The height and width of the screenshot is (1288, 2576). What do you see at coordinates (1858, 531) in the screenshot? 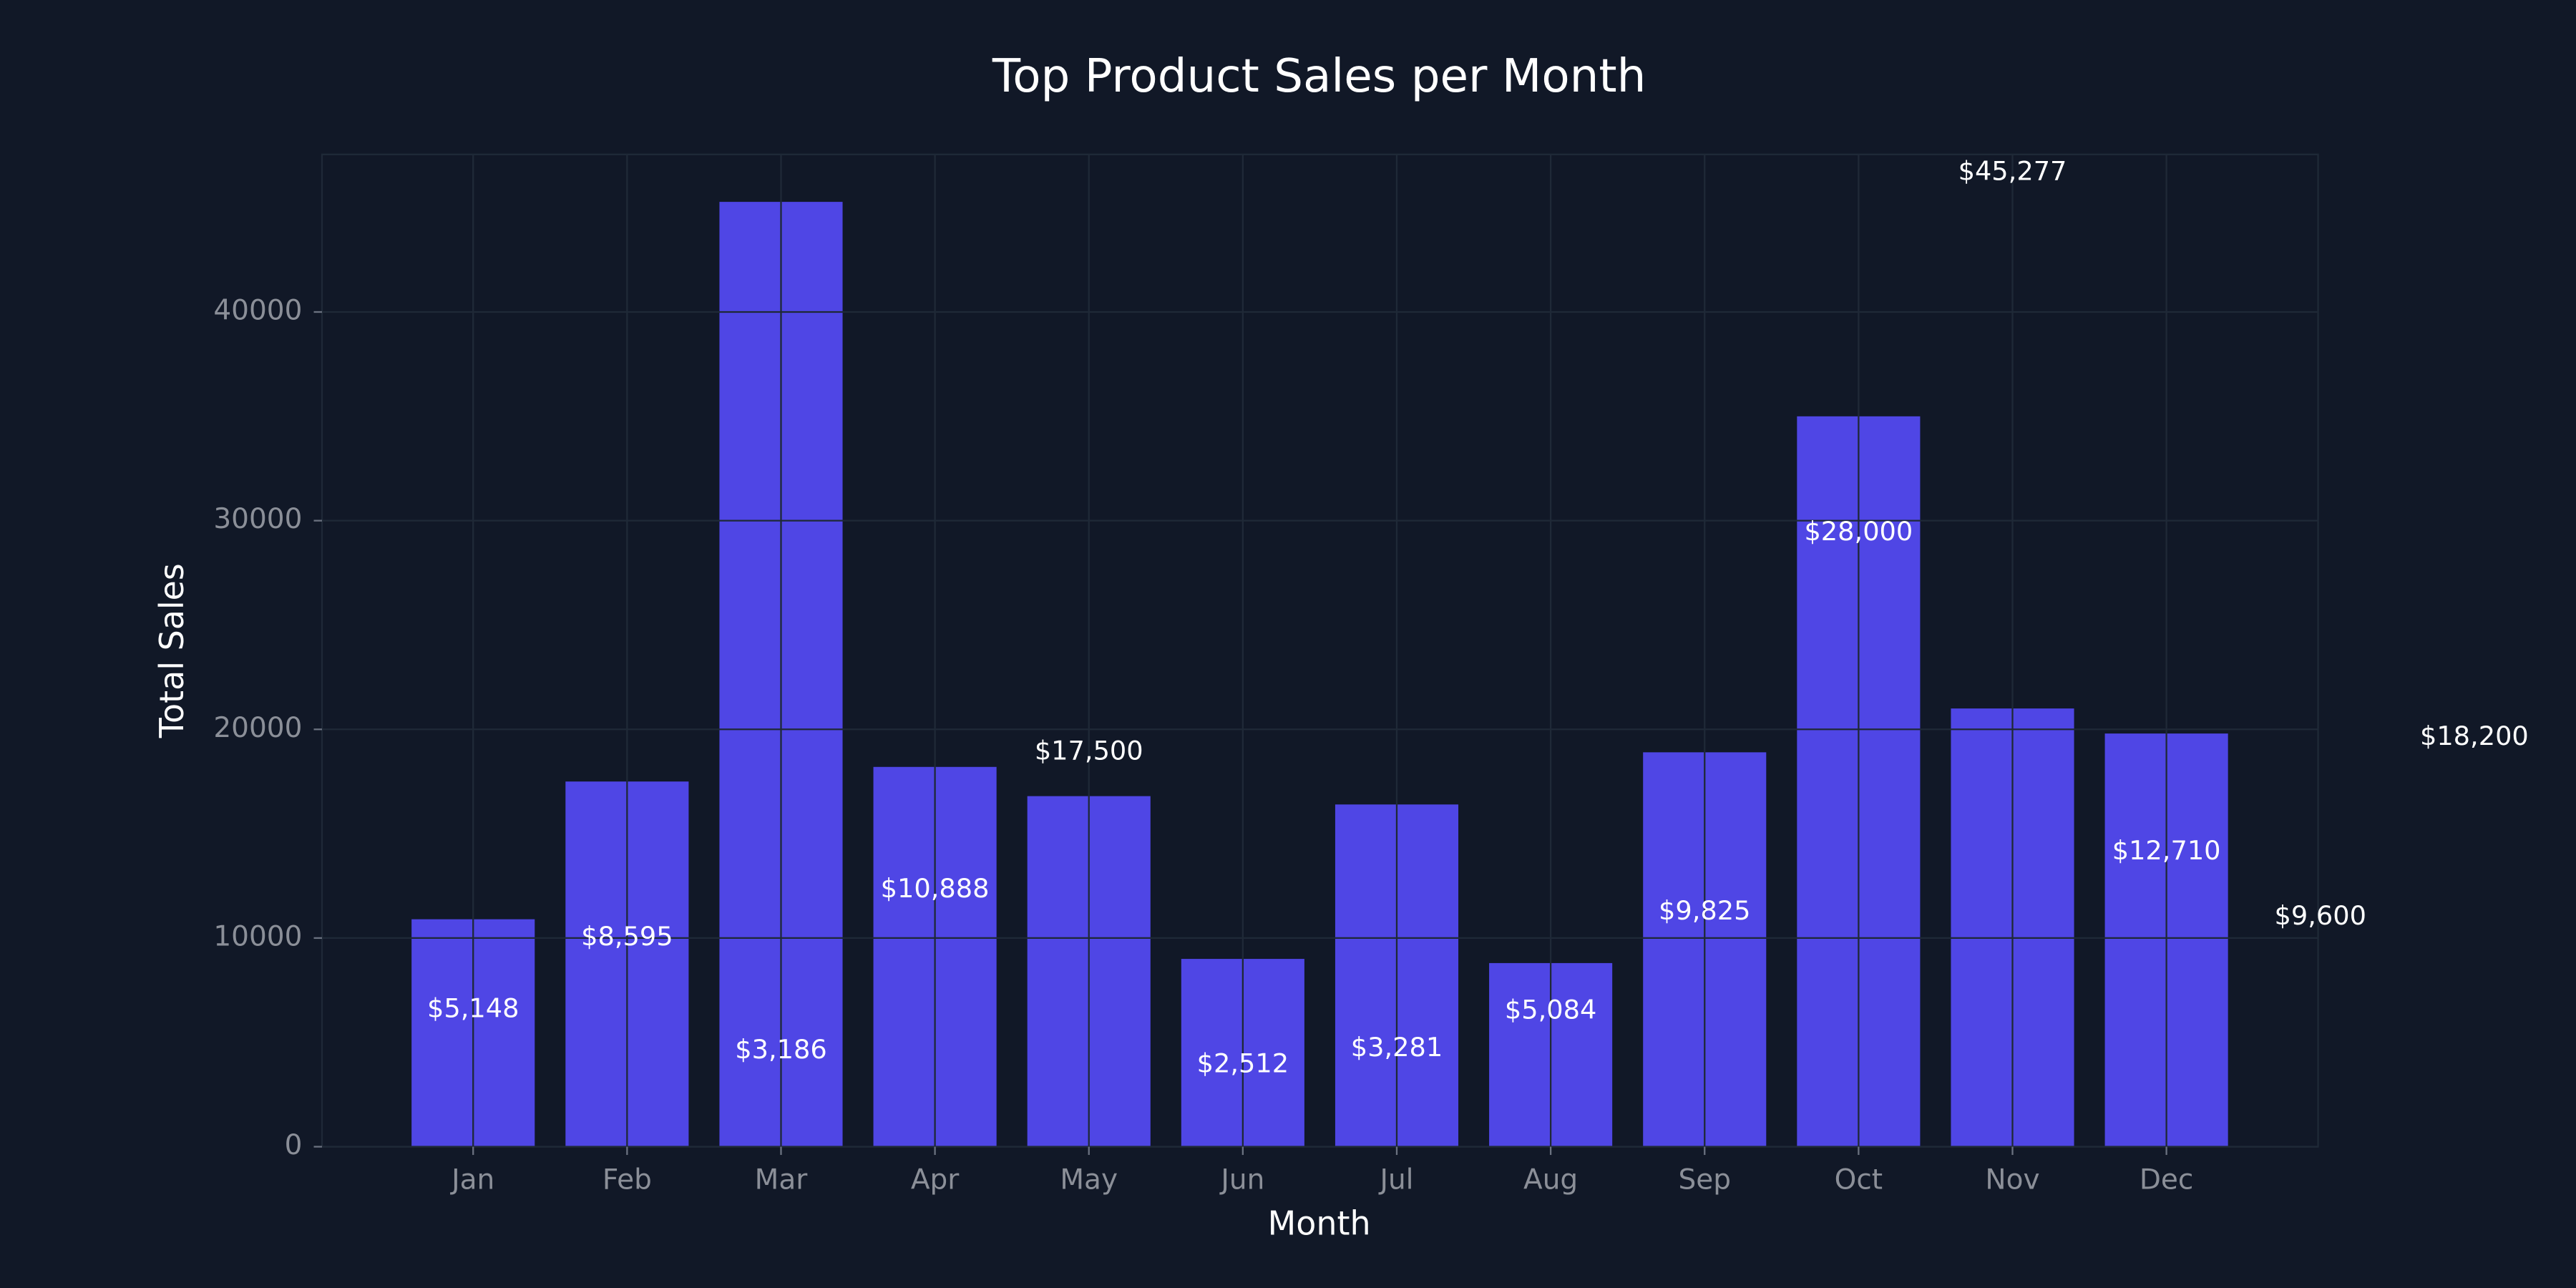
I see `value-label: $28,000` at bounding box center [1858, 531].